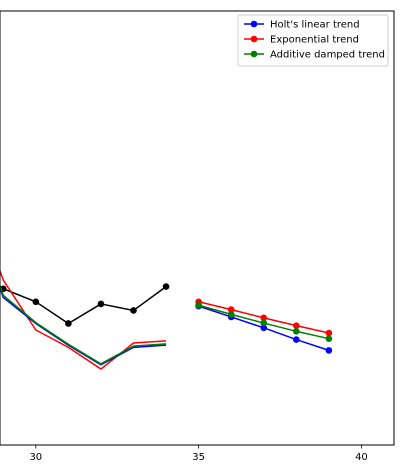  What do you see at coordinates (198, 457) in the screenshot?
I see `x-tick-label: 35` at bounding box center [198, 457].